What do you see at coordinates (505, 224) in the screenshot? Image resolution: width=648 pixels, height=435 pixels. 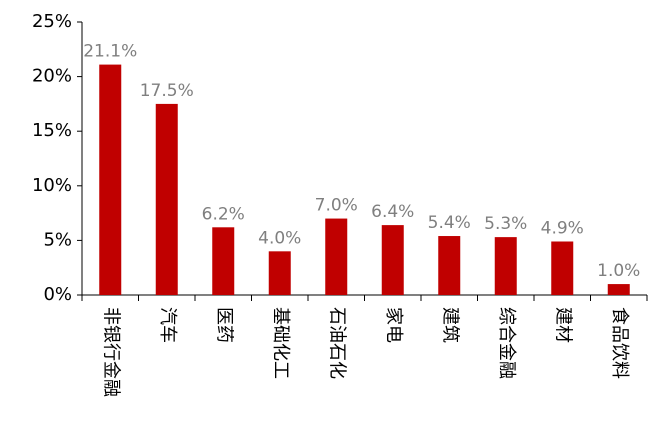 I see `value-label: 5.3%` at bounding box center [505, 224].